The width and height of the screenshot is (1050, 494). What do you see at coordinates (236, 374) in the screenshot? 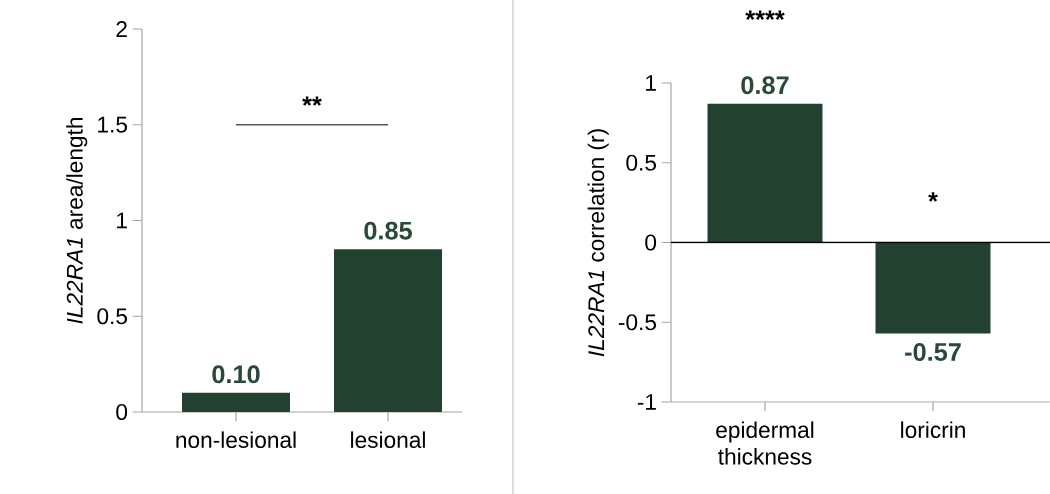
I see `data-label: 0.10` at bounding box center [236, 374].